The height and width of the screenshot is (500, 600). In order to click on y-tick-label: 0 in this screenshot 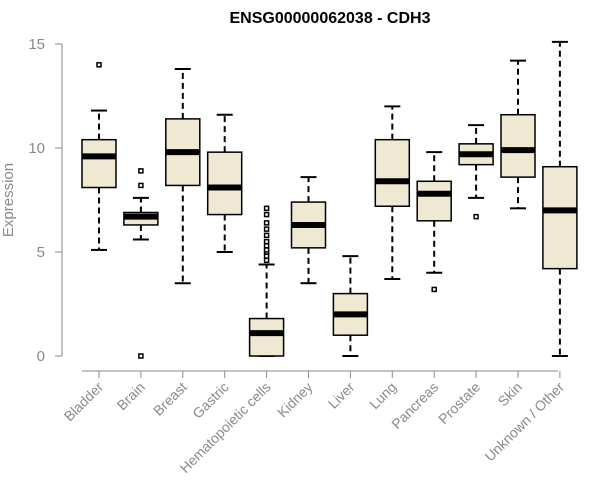, I will do `click(41, 356)`.